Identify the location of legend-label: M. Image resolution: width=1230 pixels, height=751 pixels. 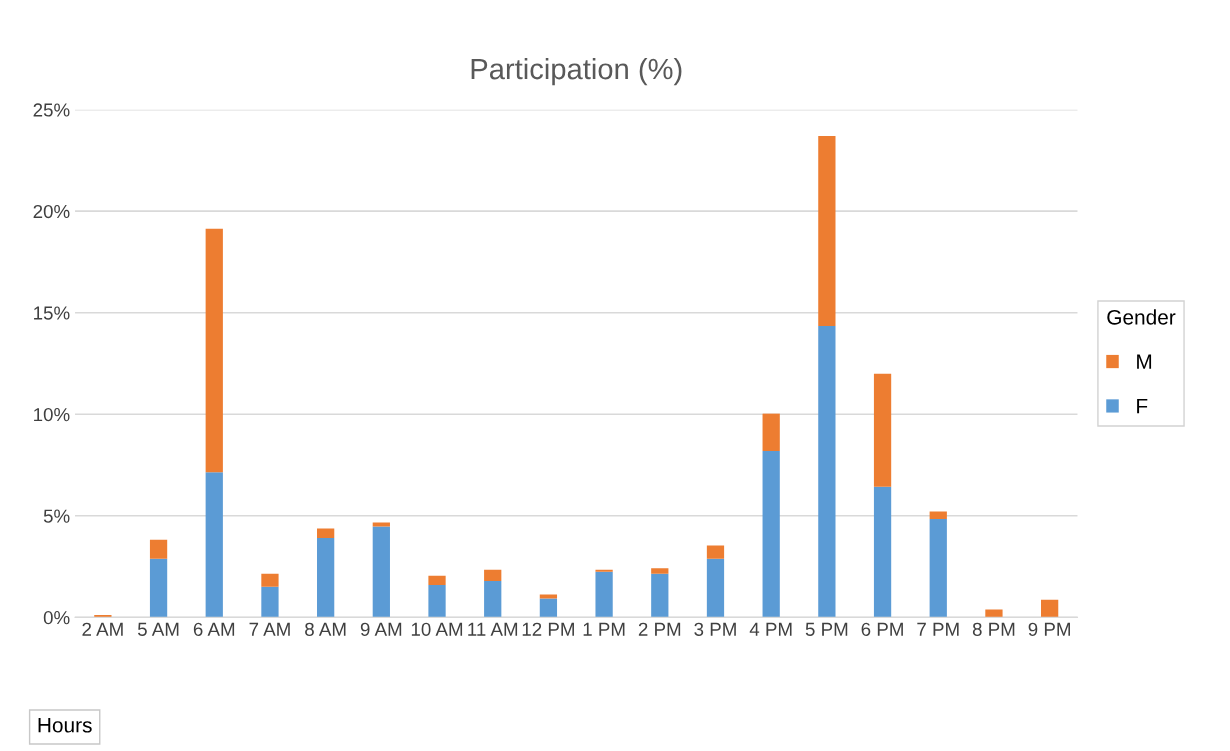
(1144, 361).